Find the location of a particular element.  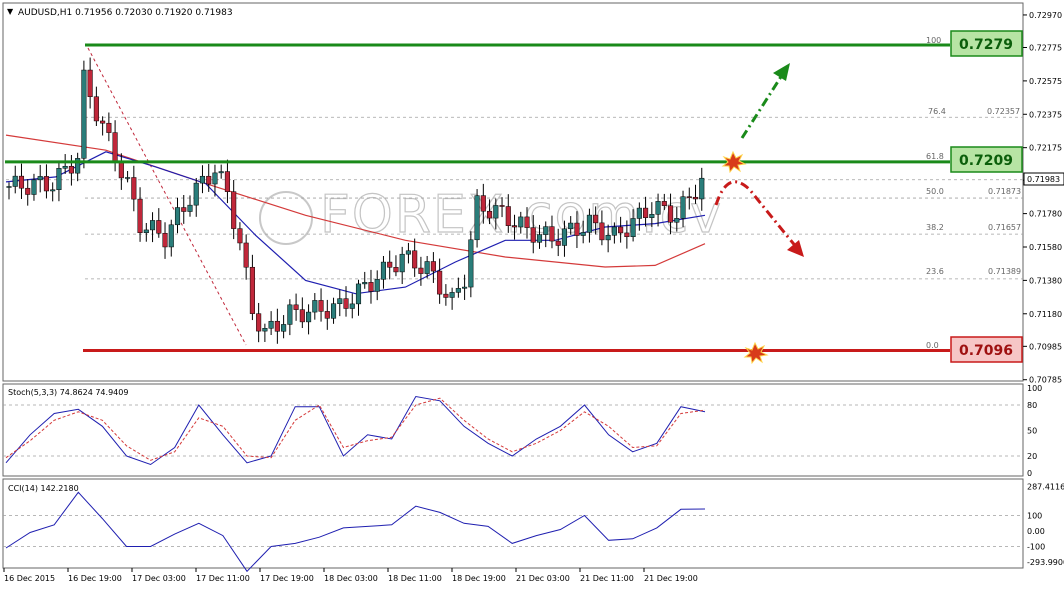

fib-price-38: 0.71657 is located at coordinates (1004, 227).